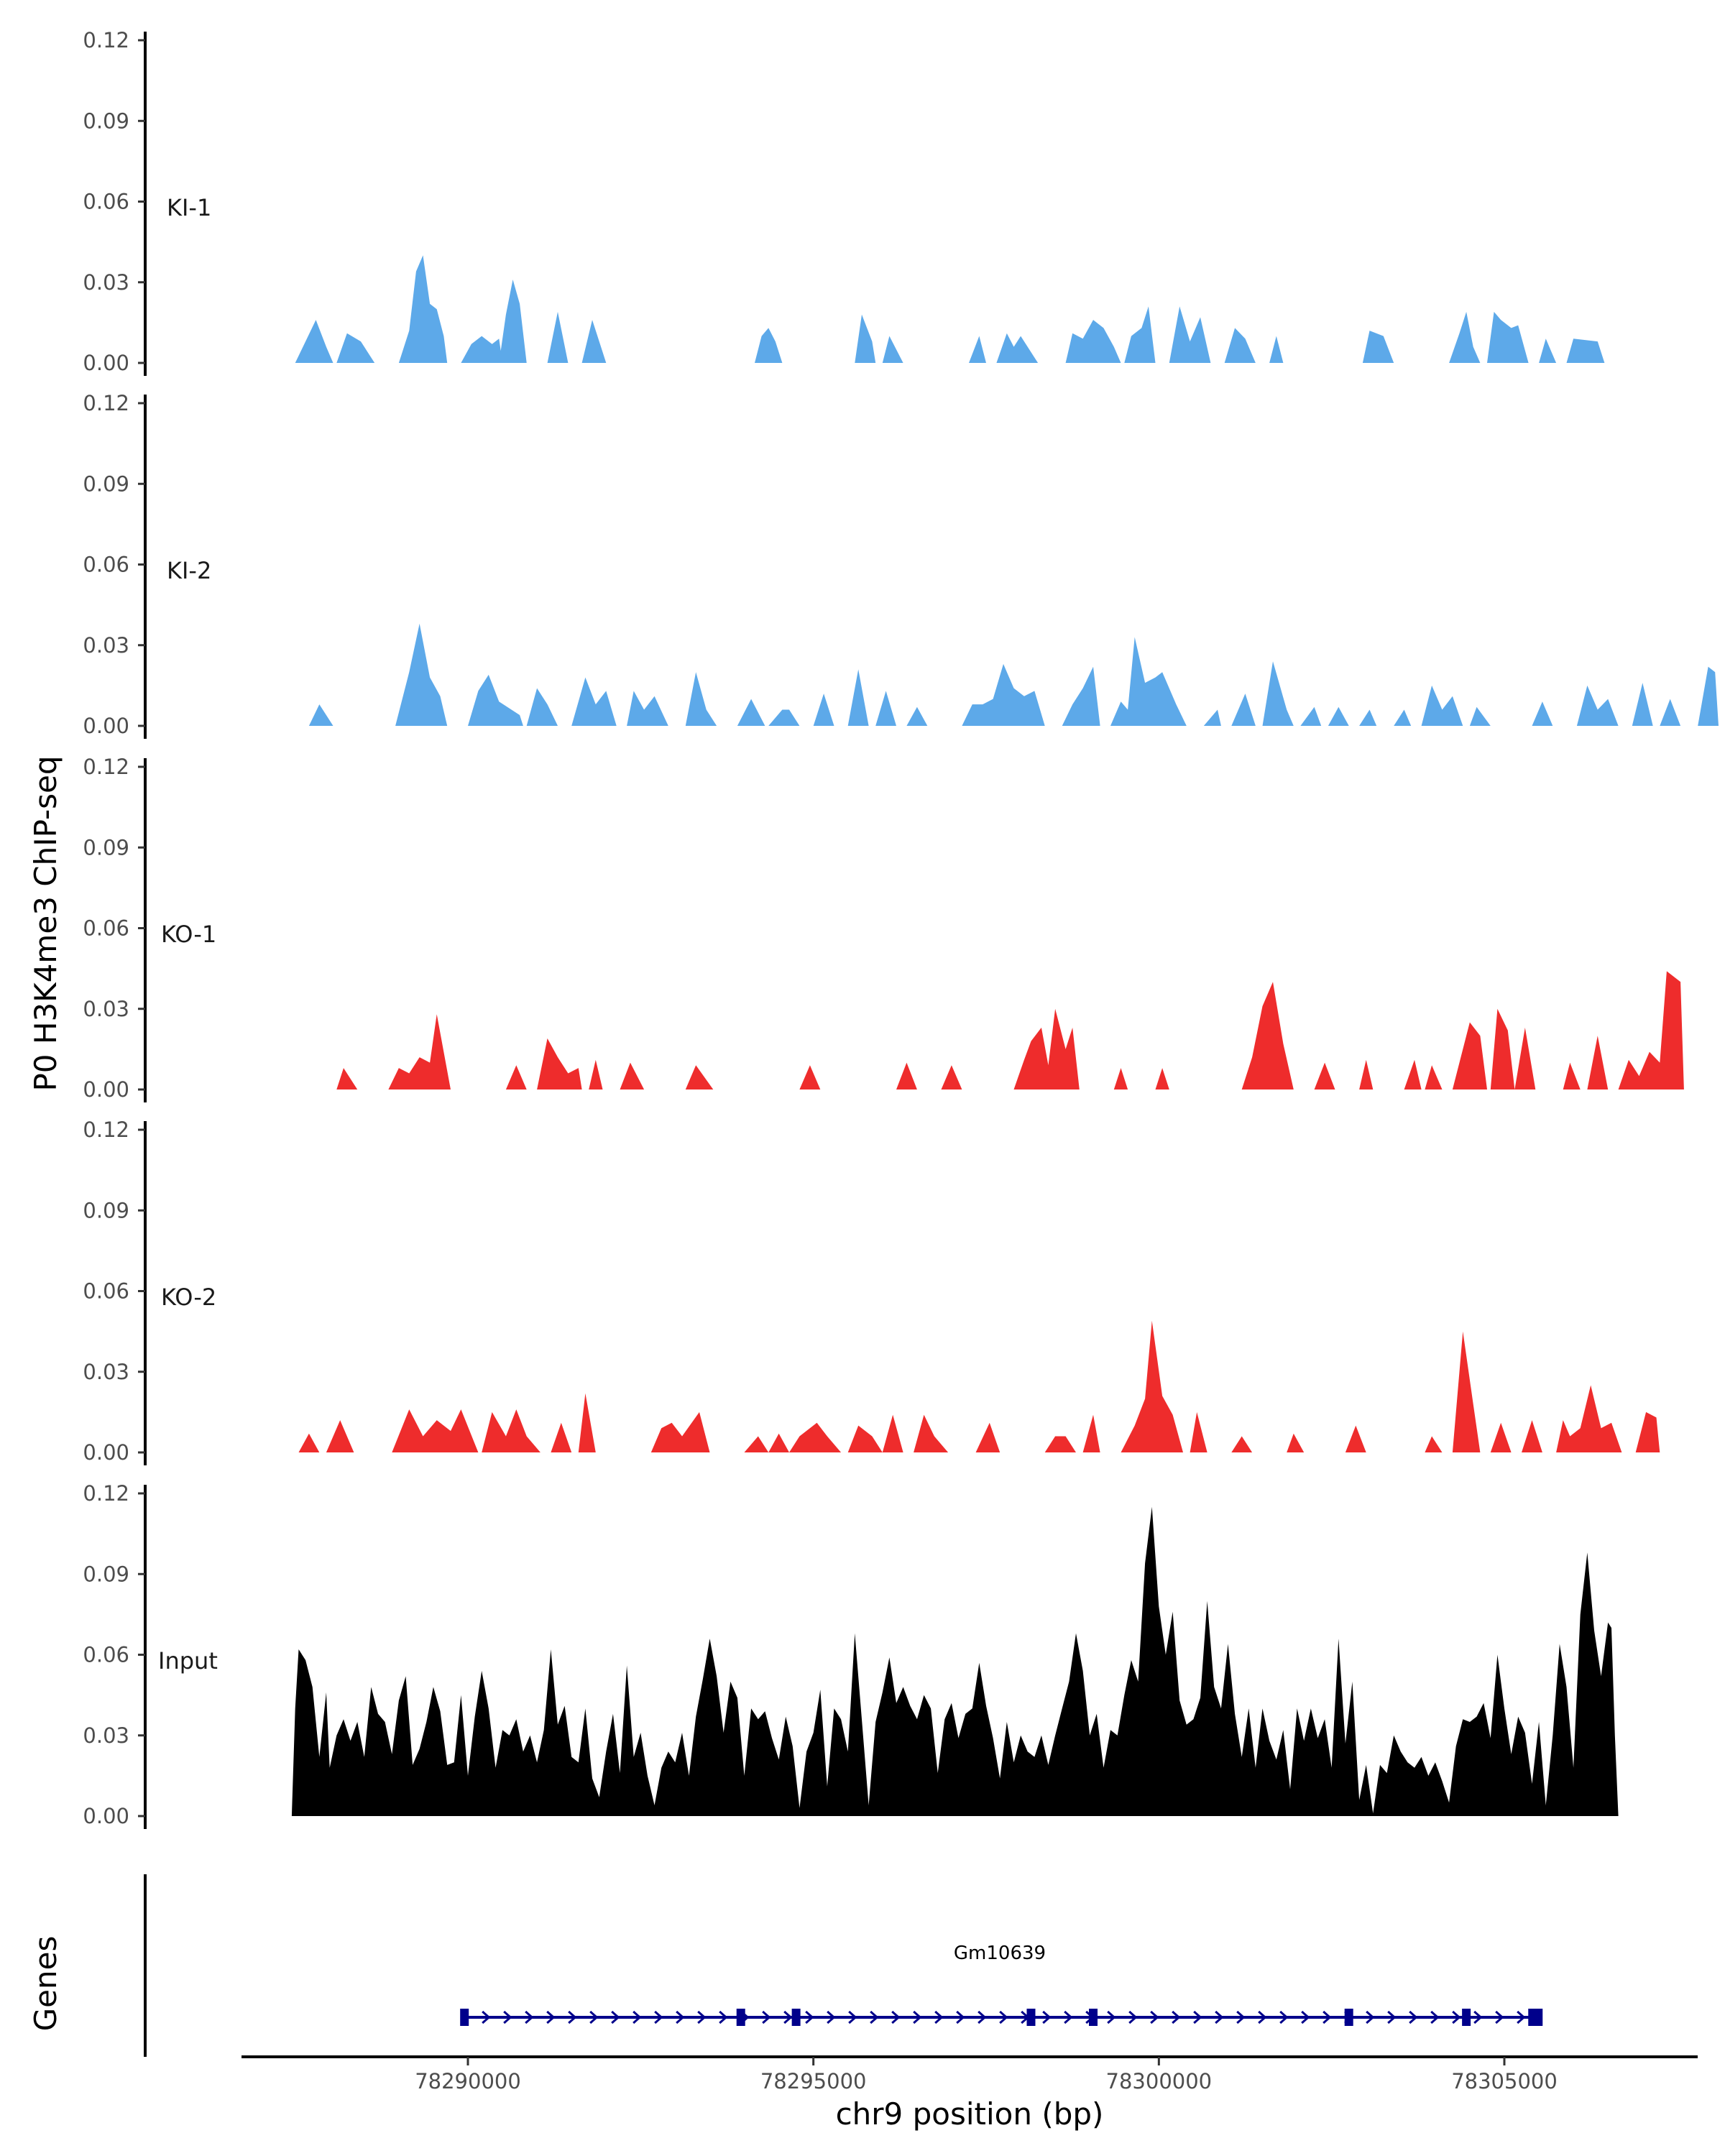  I want to click on x-tick-label: 78295000, so click(813, 2081).